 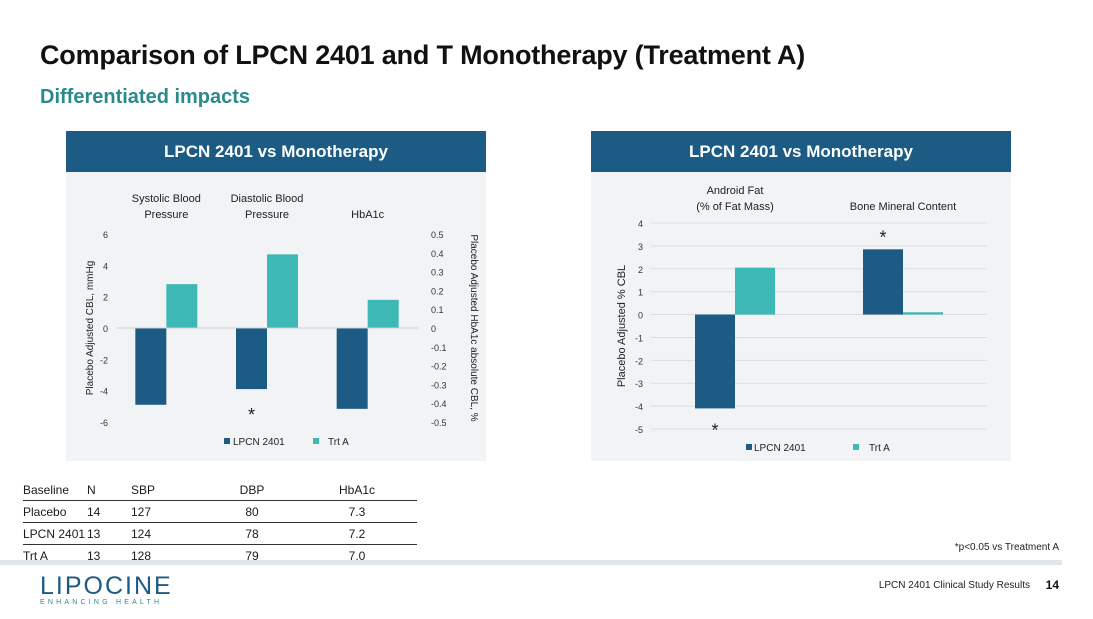 I want to click on y-right-tick-label: -0.5, so click(x=439, y=423).